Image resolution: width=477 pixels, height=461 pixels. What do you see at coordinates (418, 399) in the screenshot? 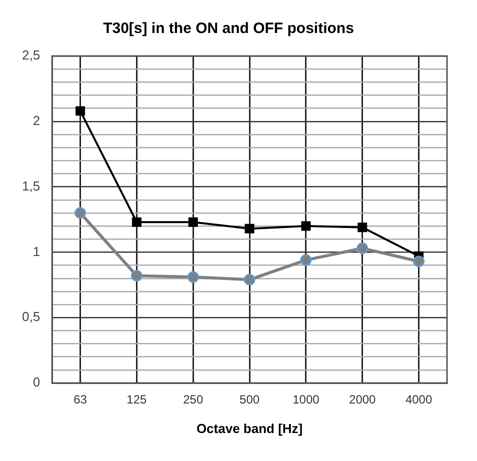
I see `x-tick-label: 4000` at bounding box center [418, 399].